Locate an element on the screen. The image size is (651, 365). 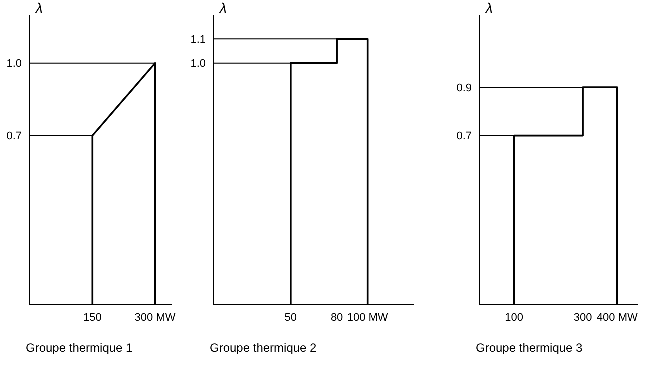
x-tick-label: 150 is located at coordinates (92, 318).